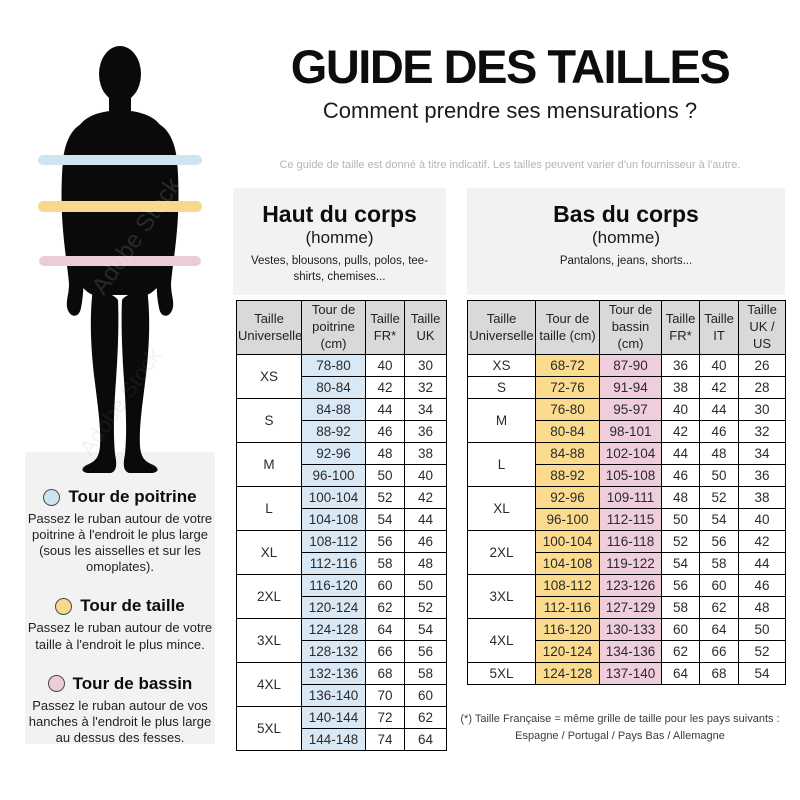  Describe the element at coordinates (625, 237) in the screenshot. I see `section-subtitle: (homme)` at that location.